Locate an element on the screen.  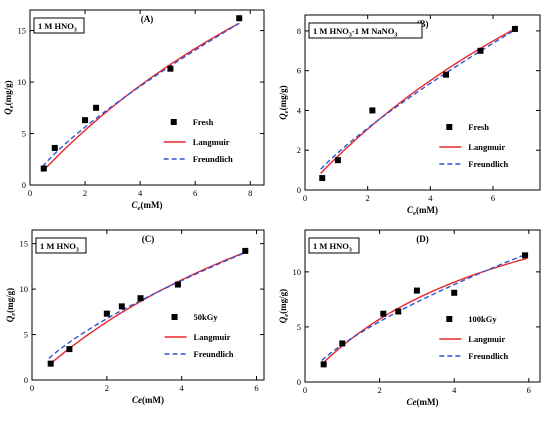
legend-label-points: 50kGy is located at coordinates (206, 317).